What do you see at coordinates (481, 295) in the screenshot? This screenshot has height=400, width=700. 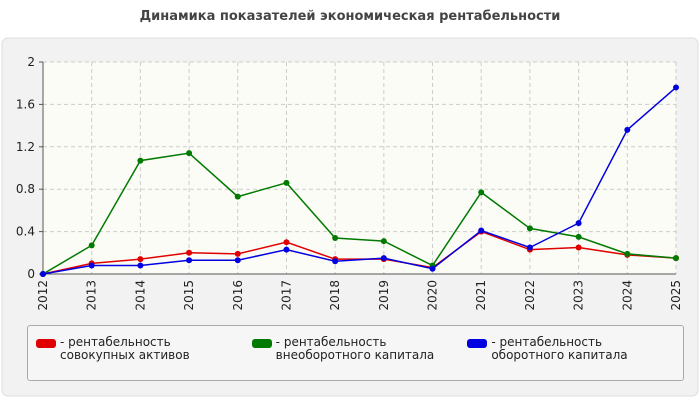 I see `x-tick-label: 2021` at bounding box center [481, 295].